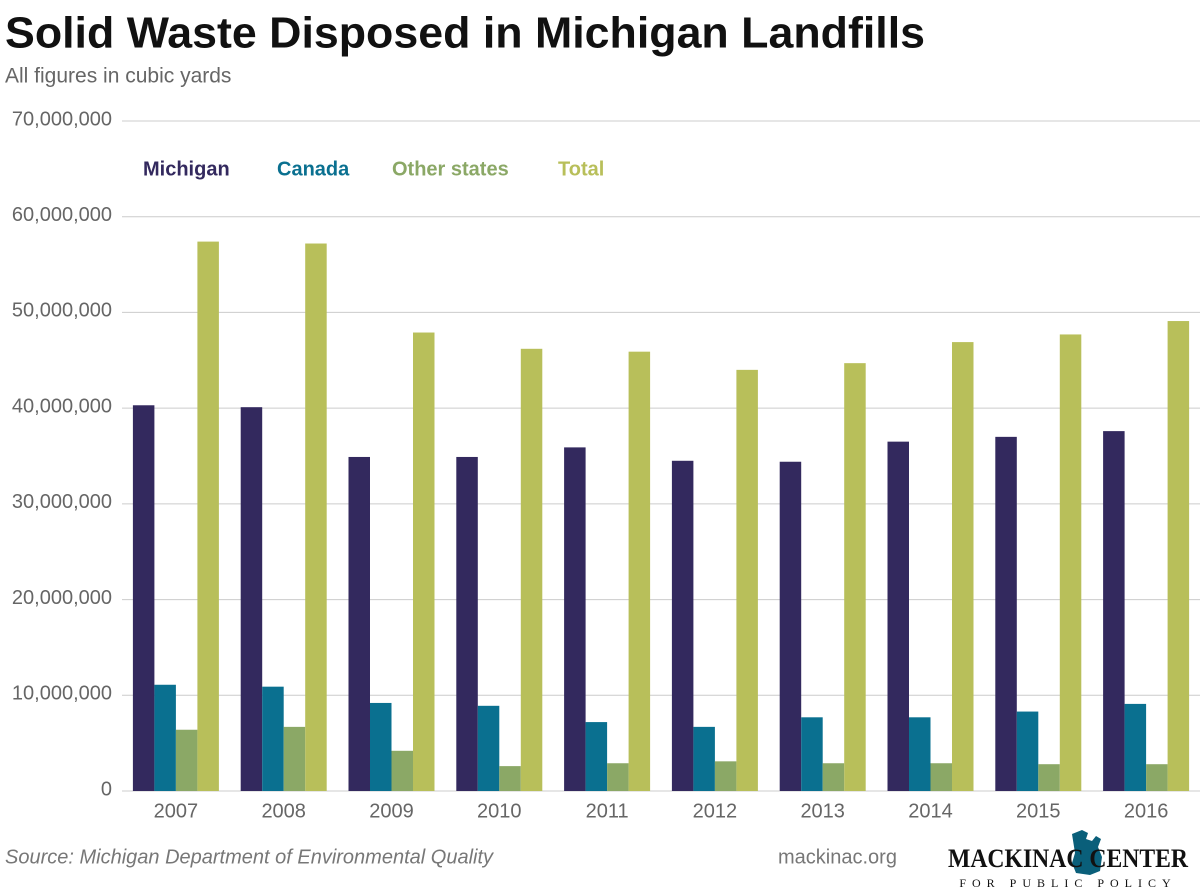 This screenshot has width=1200, height=895. Describe the element at coordinates (62, 406) in the screenshot. I see `y-tick-label: 40,000,000` at that location.